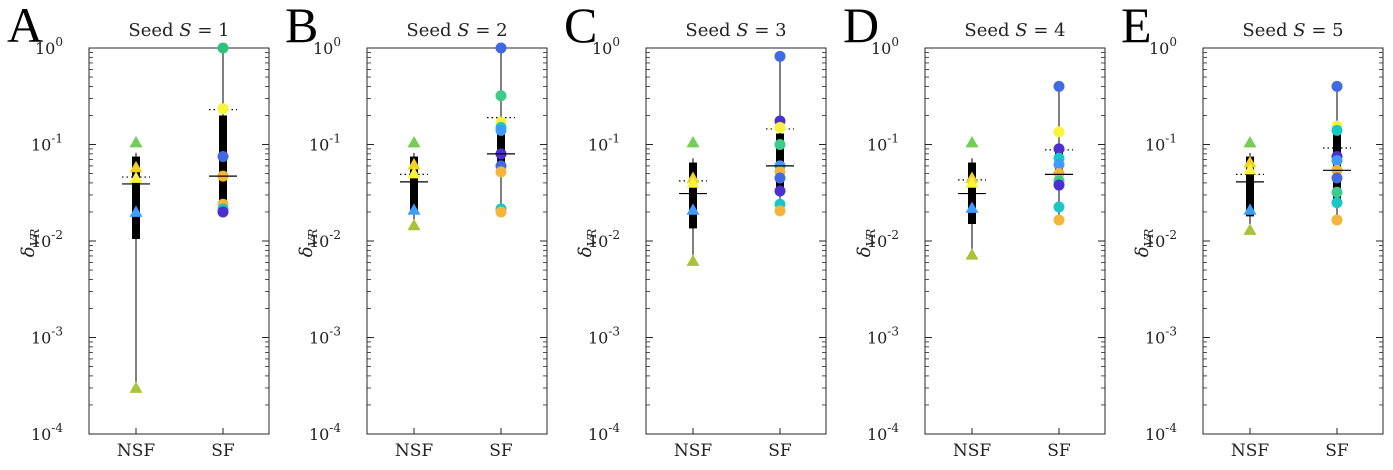  I want to click on panel-letter: E, so click(1136, 26).